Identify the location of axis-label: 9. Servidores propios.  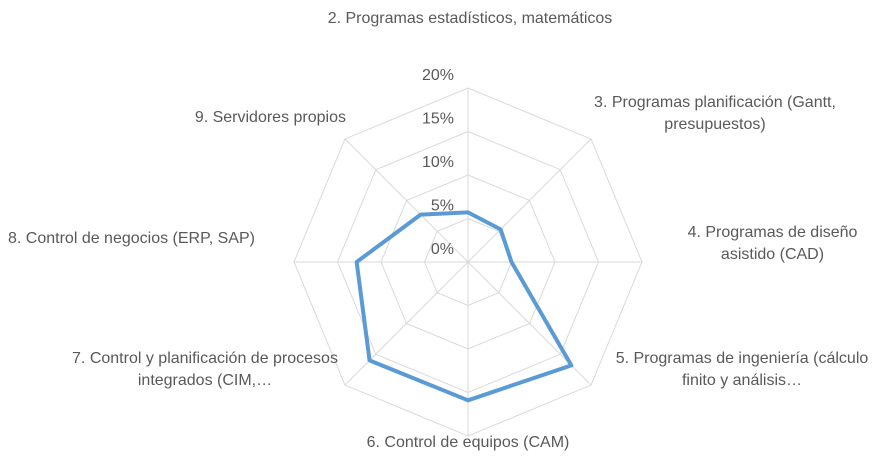
(270, 117).